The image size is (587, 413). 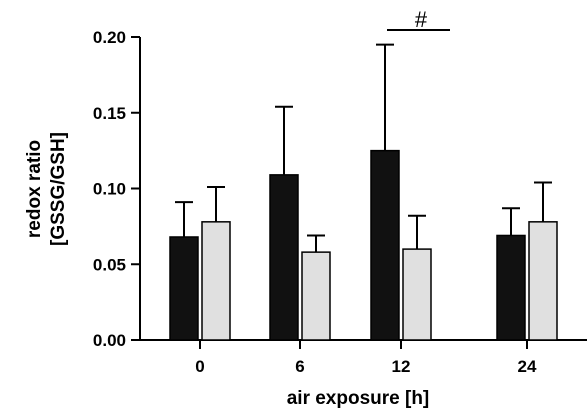 I want to click on significance-annotation: #, so click(x=418, y=19).